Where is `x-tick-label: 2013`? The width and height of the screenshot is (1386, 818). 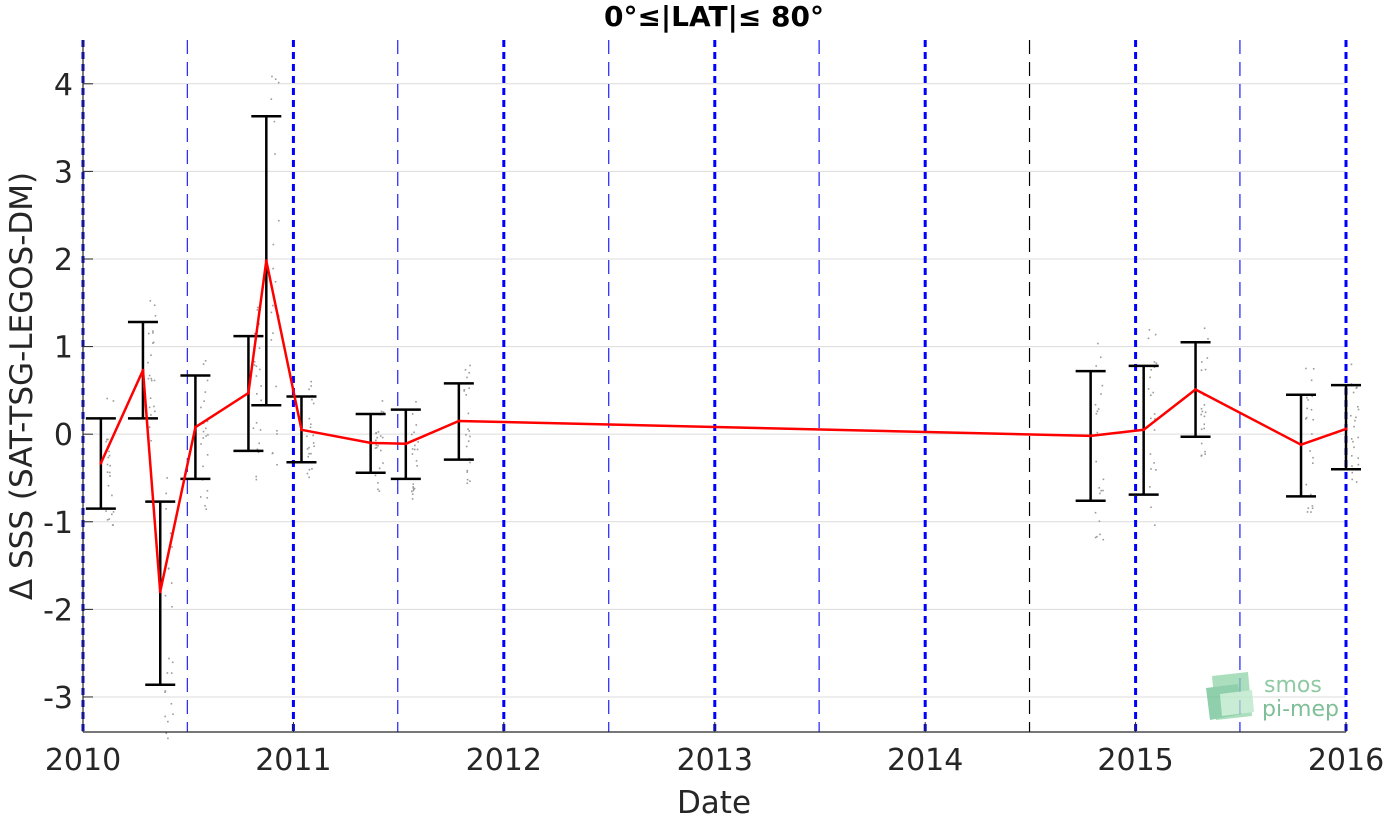 x-tick-label: 2013 is located at coordinates (715, 760).